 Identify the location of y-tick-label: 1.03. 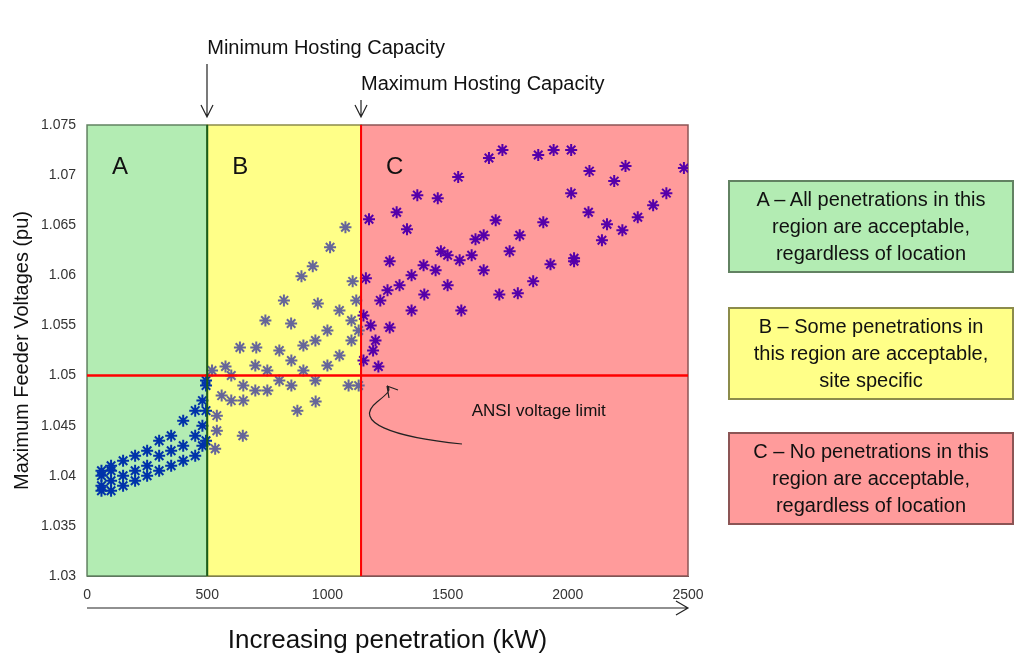
(62, 574).